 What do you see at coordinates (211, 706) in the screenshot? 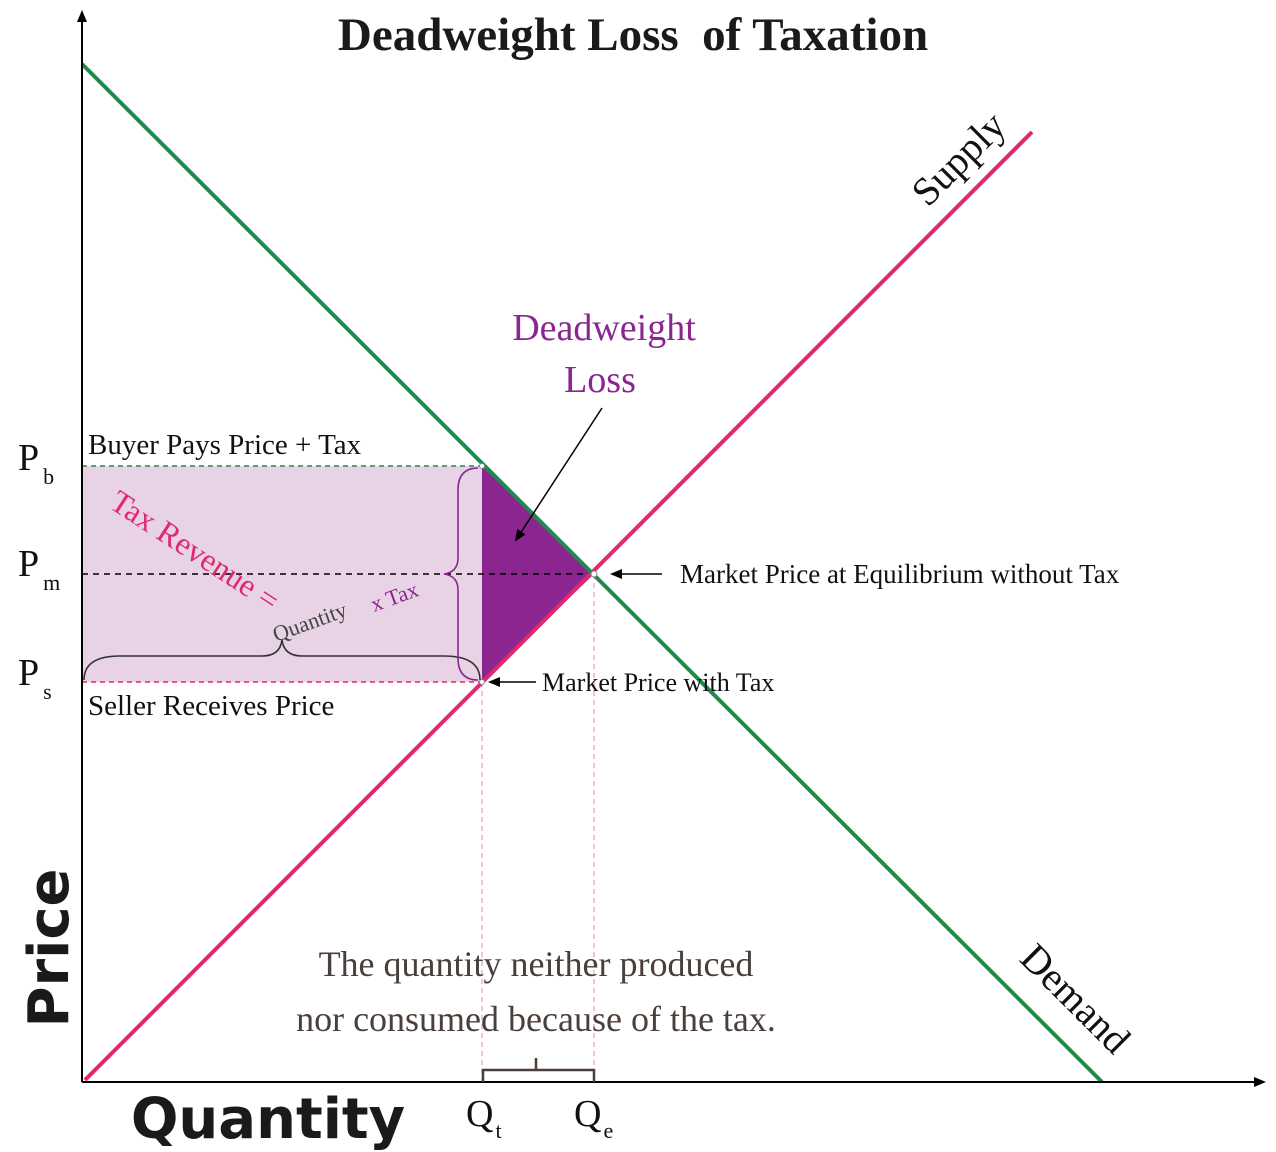
I see `seller-receives-label: Seller Receives Price` at bounding box center [211, 706].